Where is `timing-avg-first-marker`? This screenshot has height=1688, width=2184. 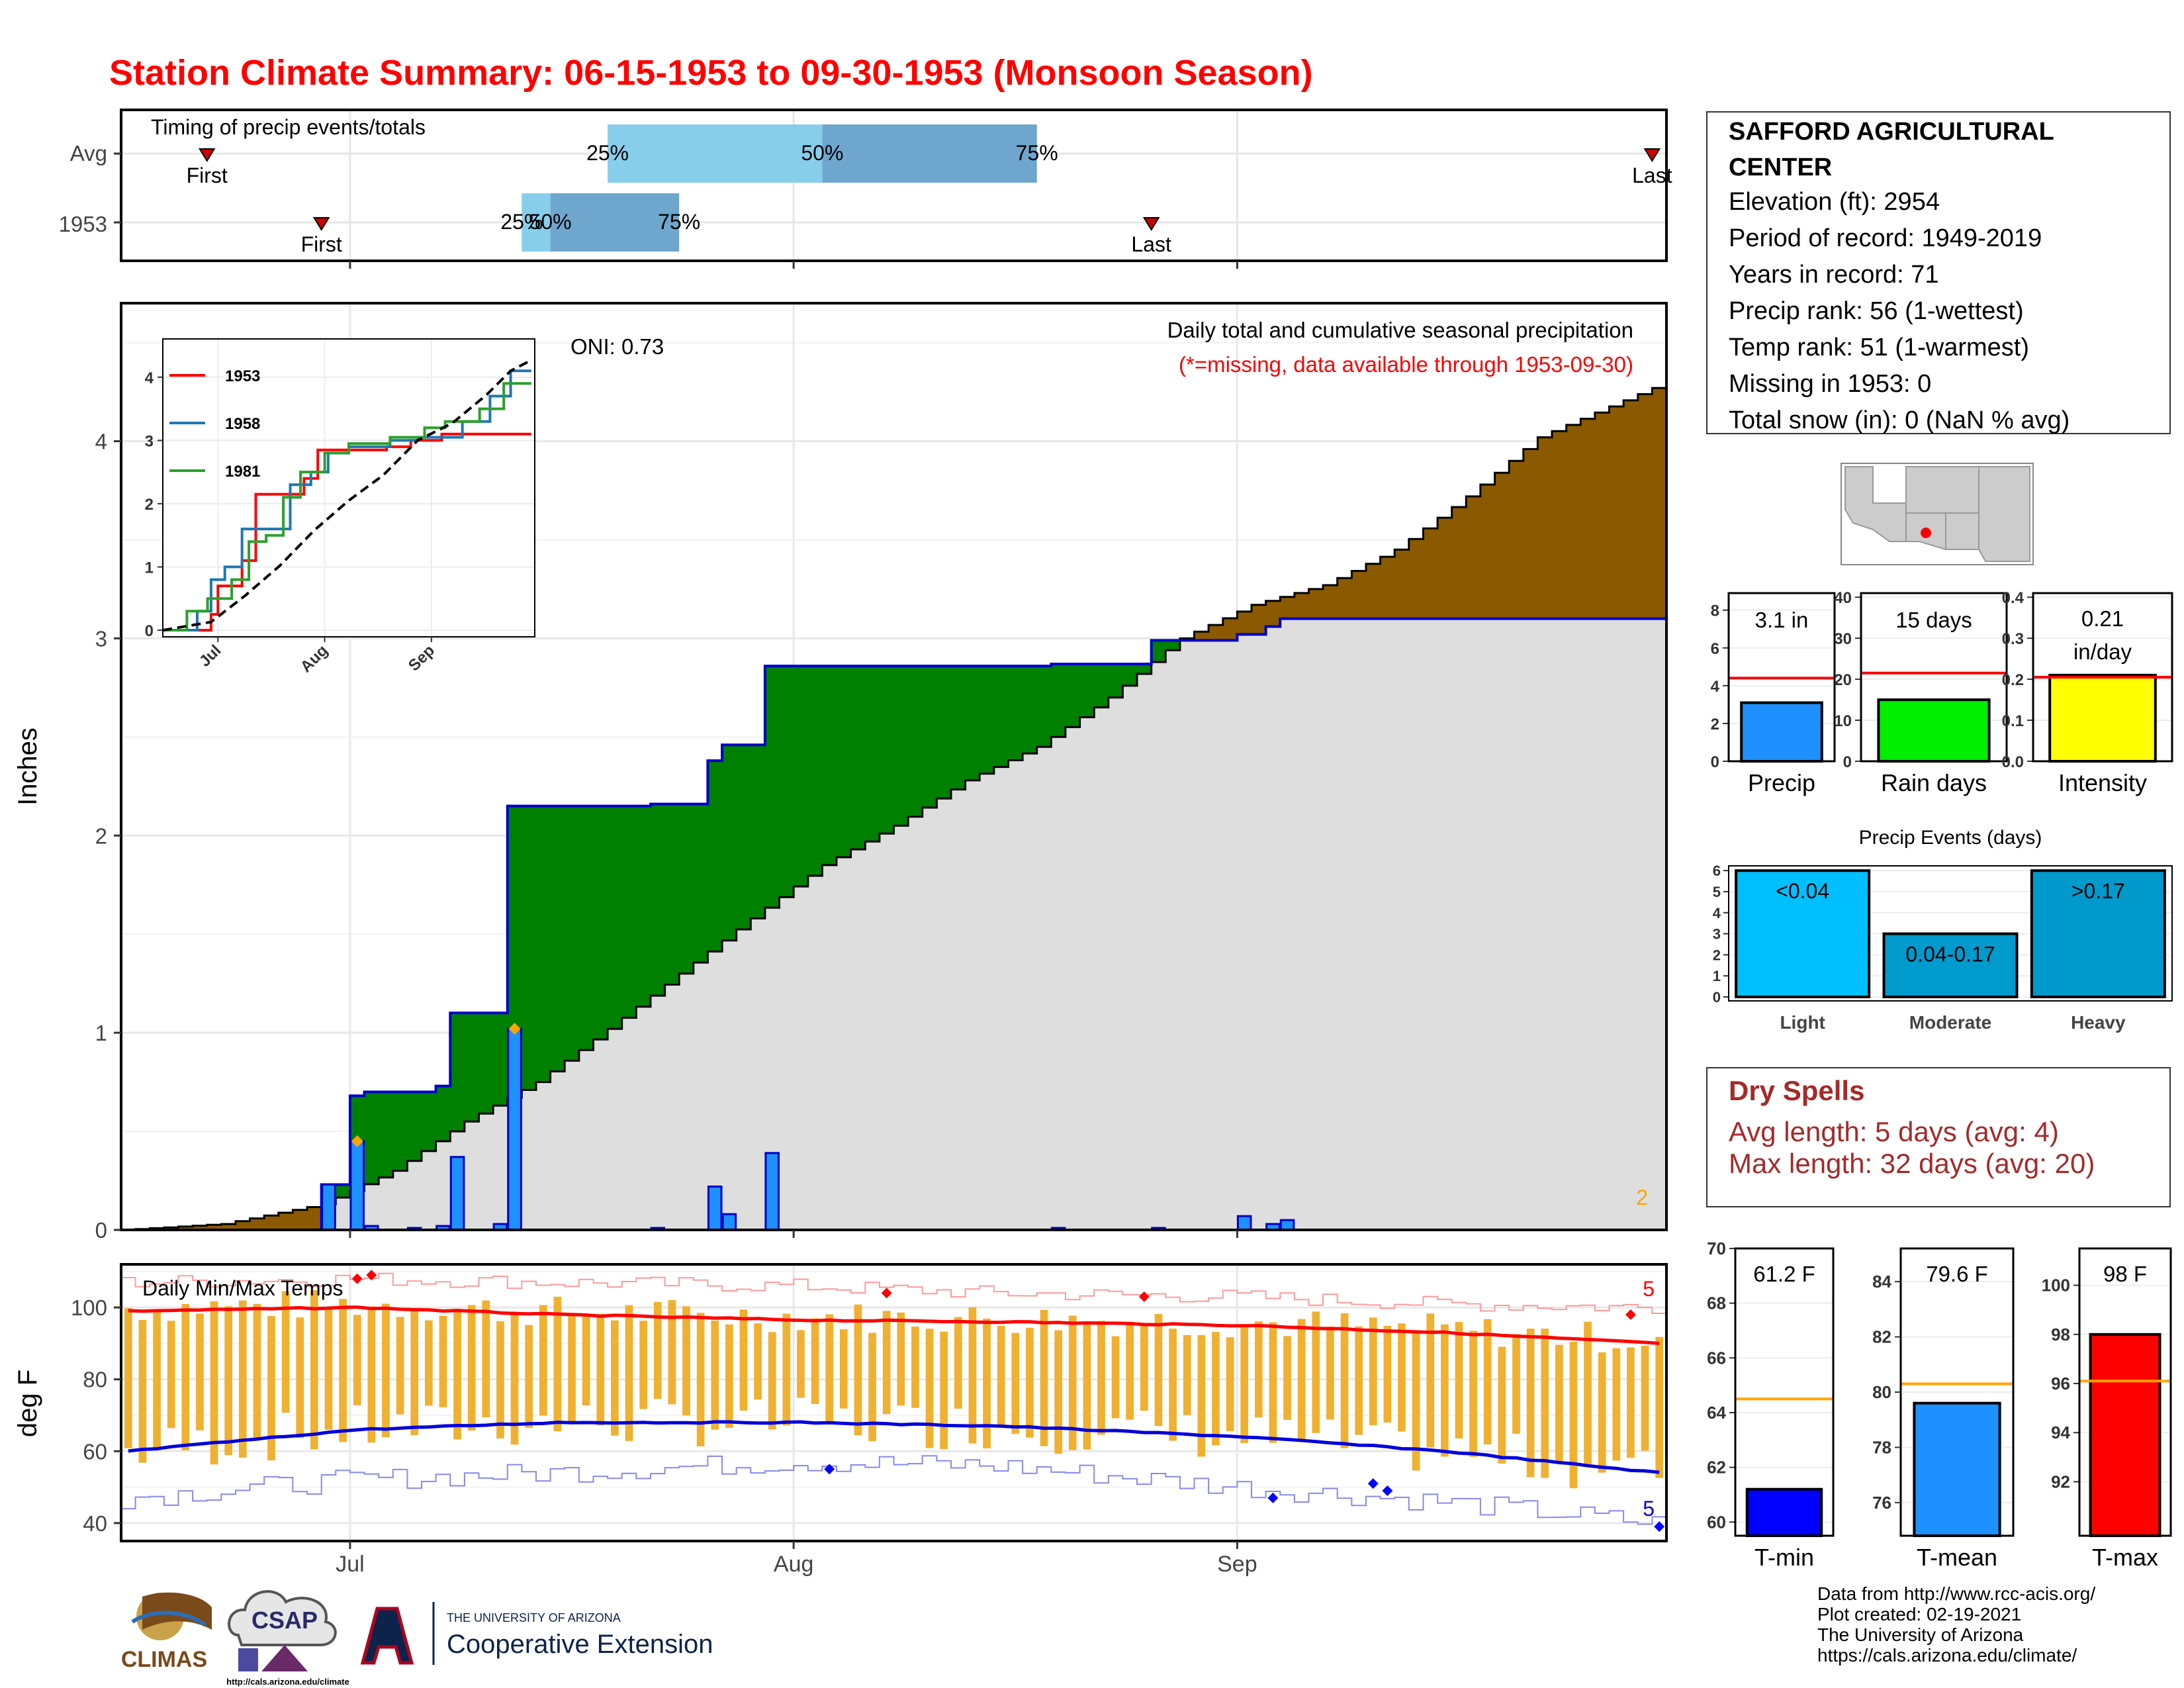 timing-avg-first-marker is located at coordinates (207, 155).